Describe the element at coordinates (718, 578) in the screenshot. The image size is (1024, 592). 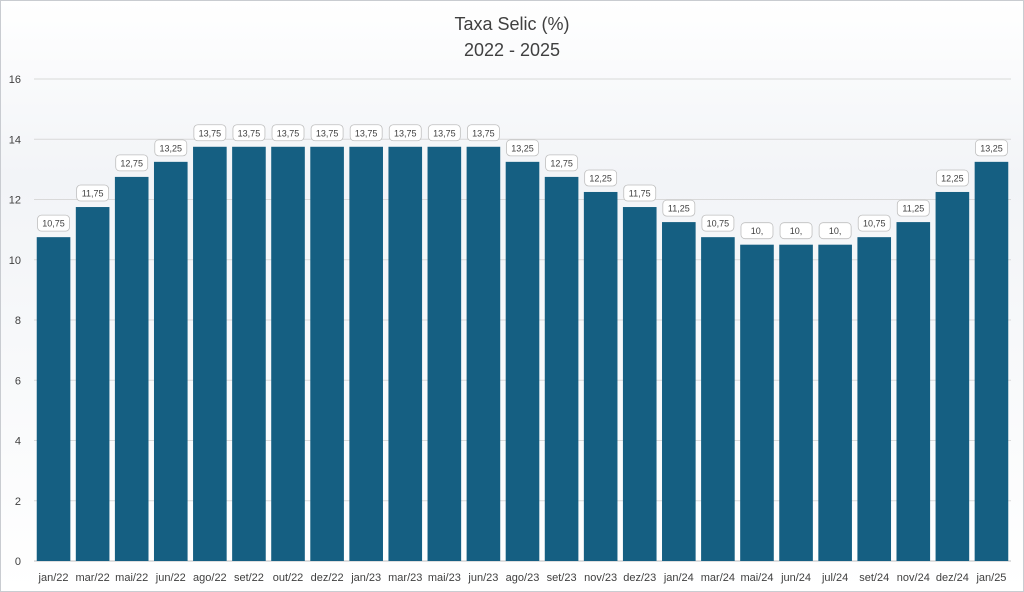
I see `x-tick-label: mar/24` at that location.